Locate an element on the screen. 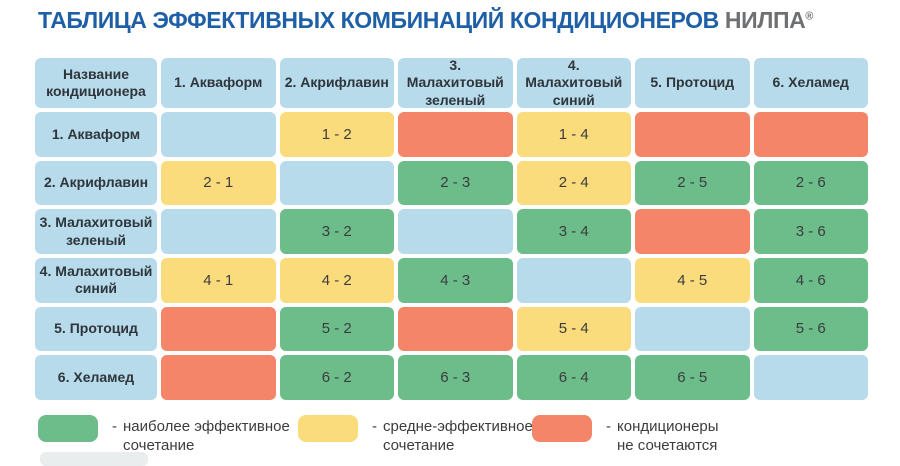  legend-line: кондиционеры is located at coordinates (668, 426).